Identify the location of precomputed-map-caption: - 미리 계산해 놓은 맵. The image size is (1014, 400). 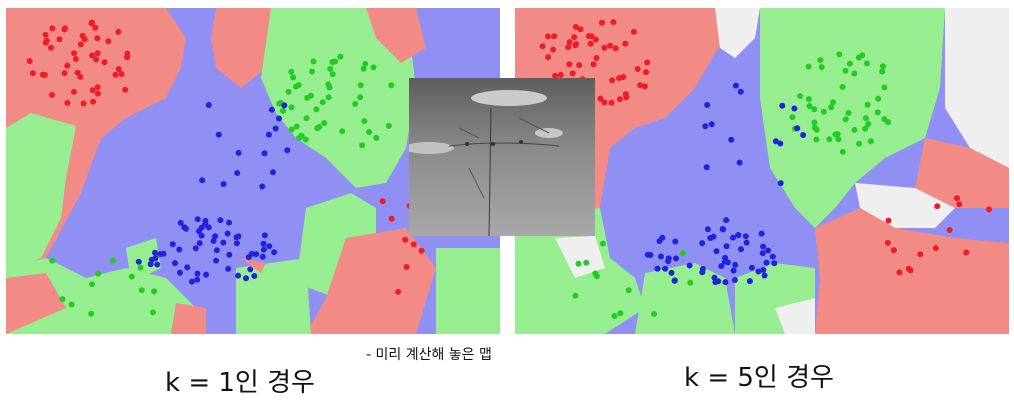
(429, 355).